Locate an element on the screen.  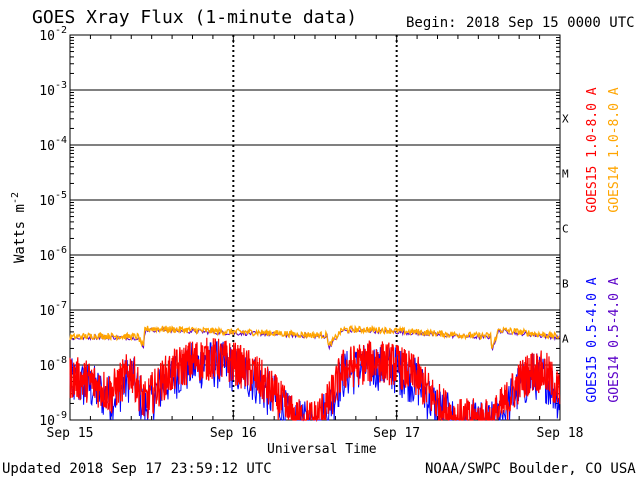
flare-class-label: M is located at coordinates (565, 174).